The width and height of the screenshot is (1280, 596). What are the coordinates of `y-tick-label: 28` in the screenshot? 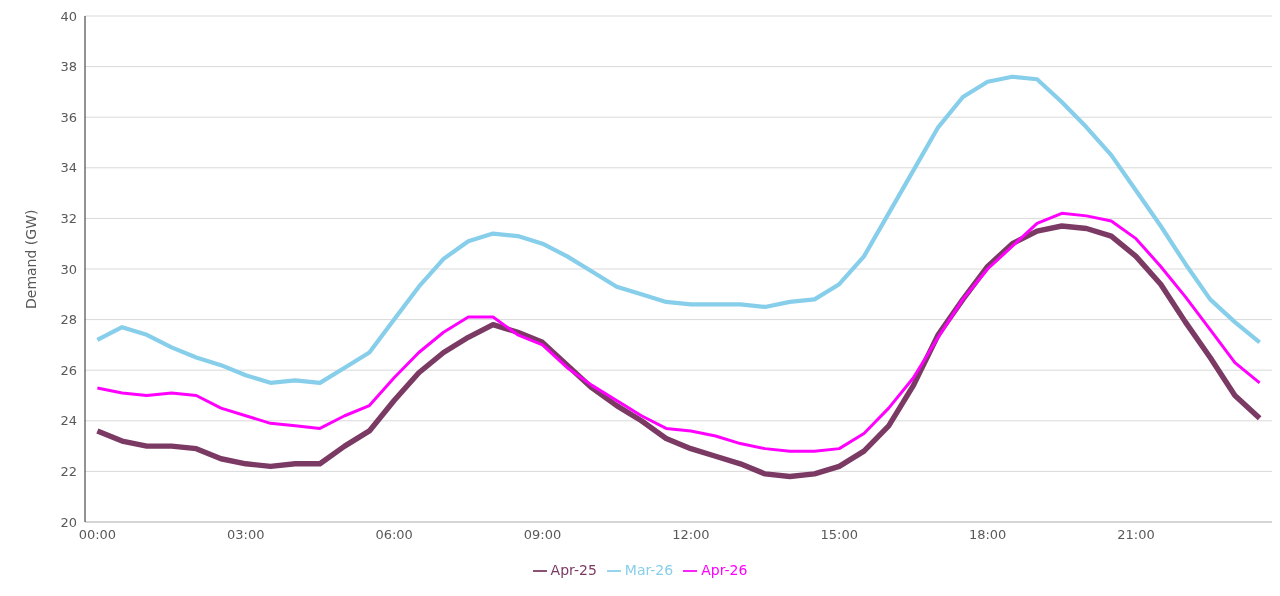 It's located at (68, 320).